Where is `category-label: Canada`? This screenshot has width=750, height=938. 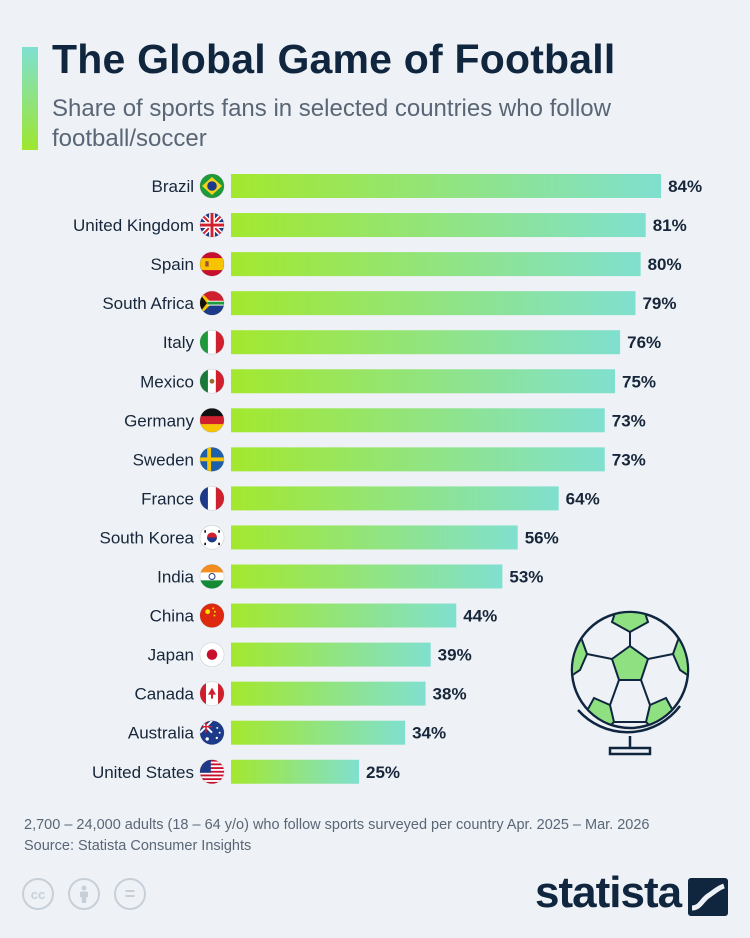
category-label: Canada is located at coordinates (164, 694).